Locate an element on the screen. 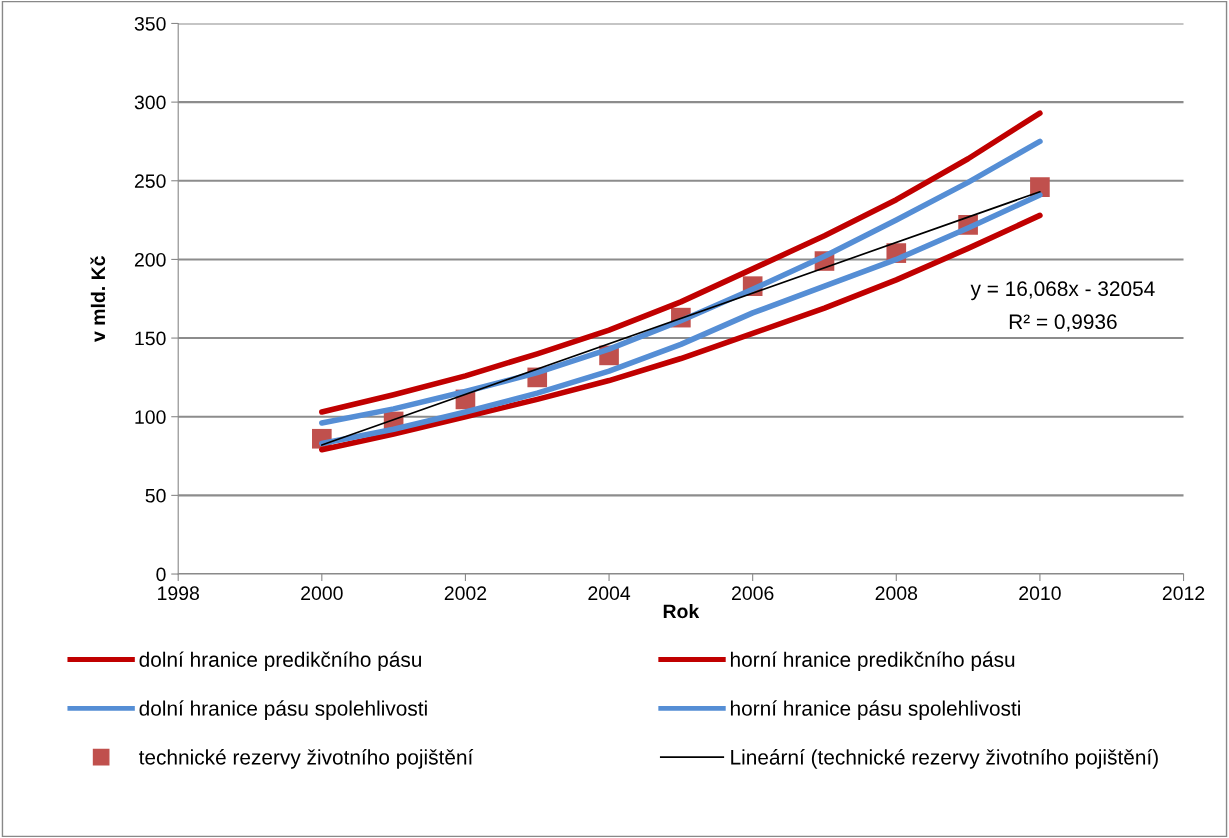 This screenshot has width=1229, height=838. legend-label: horní hranice predikčního pásu is located at coordinates (872, 661).